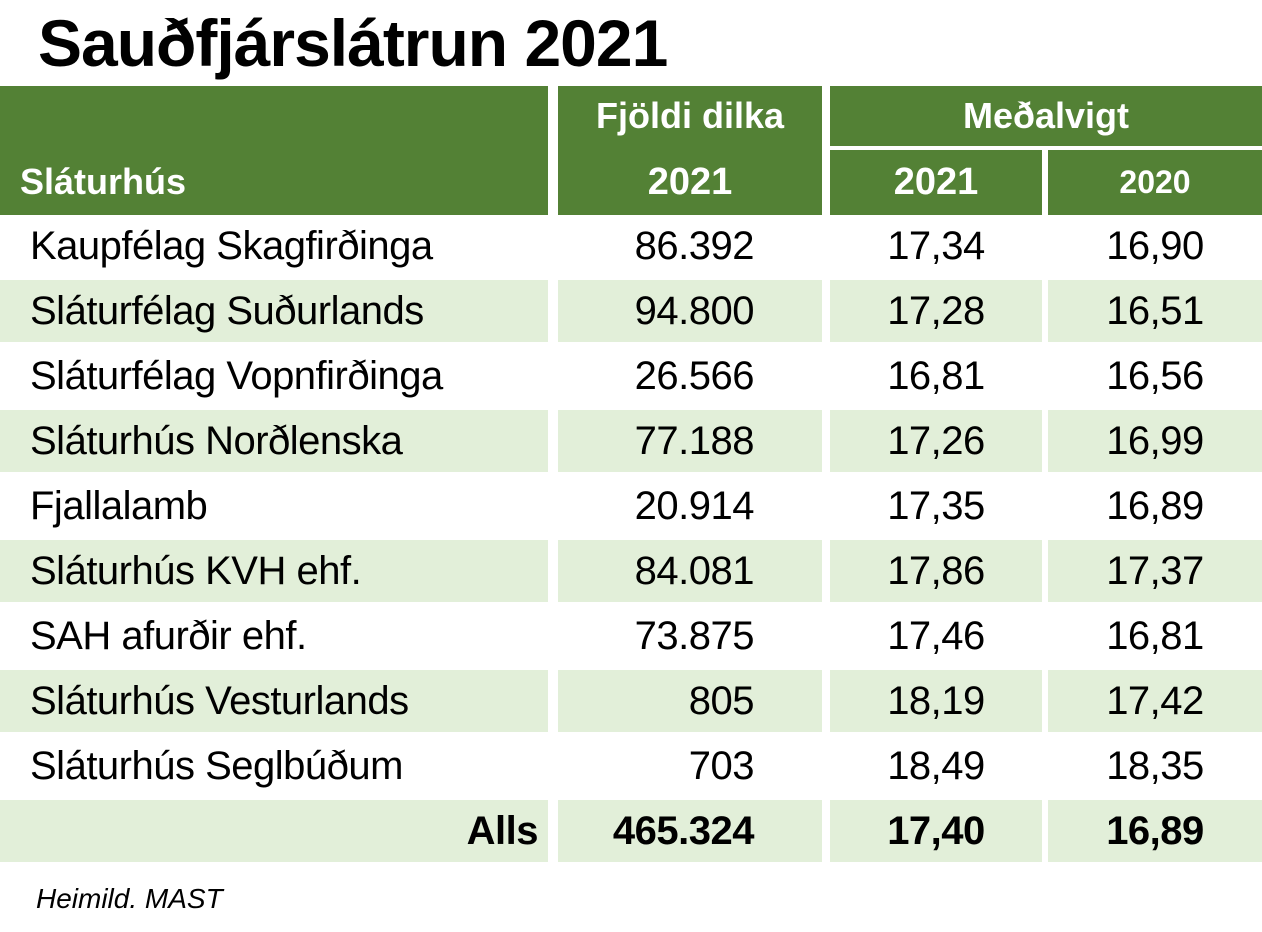 This screenshot has width=1262, height=932. Describe the element at coordinates (690, 571) in the screenshot. I see `cell-dilka-count: 84.081` at that location.